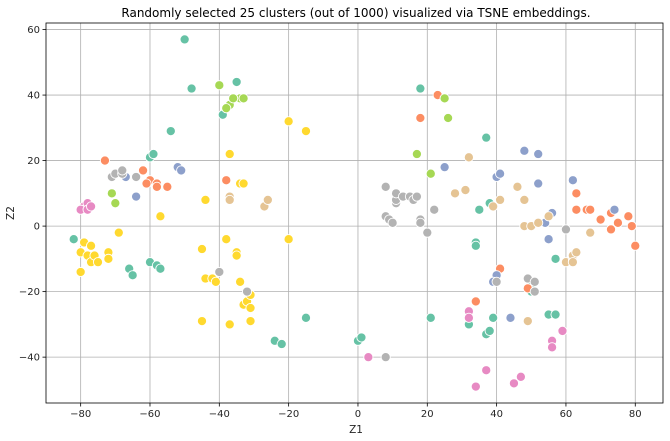 This screenshot has width=670, height=441. What do you see at coordinates (288, 414) in the screenshot?
I see `x-tick-label: −20` at bounding box center [288, 414].